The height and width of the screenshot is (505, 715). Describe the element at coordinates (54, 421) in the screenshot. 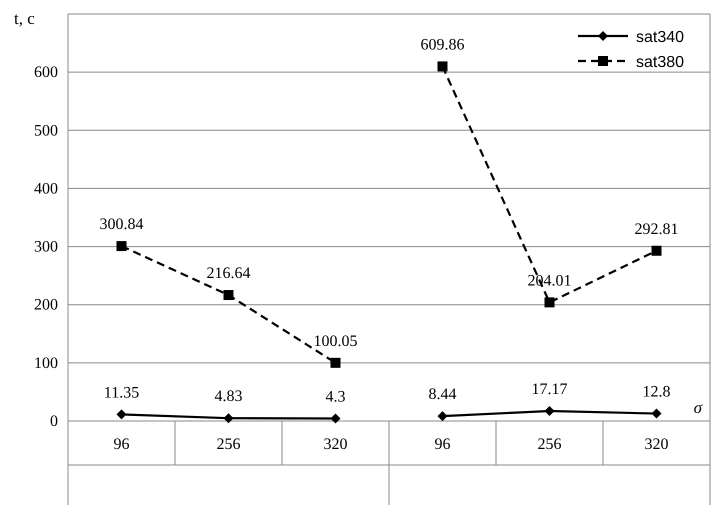

I see `y-tick-label: 0` at that location.